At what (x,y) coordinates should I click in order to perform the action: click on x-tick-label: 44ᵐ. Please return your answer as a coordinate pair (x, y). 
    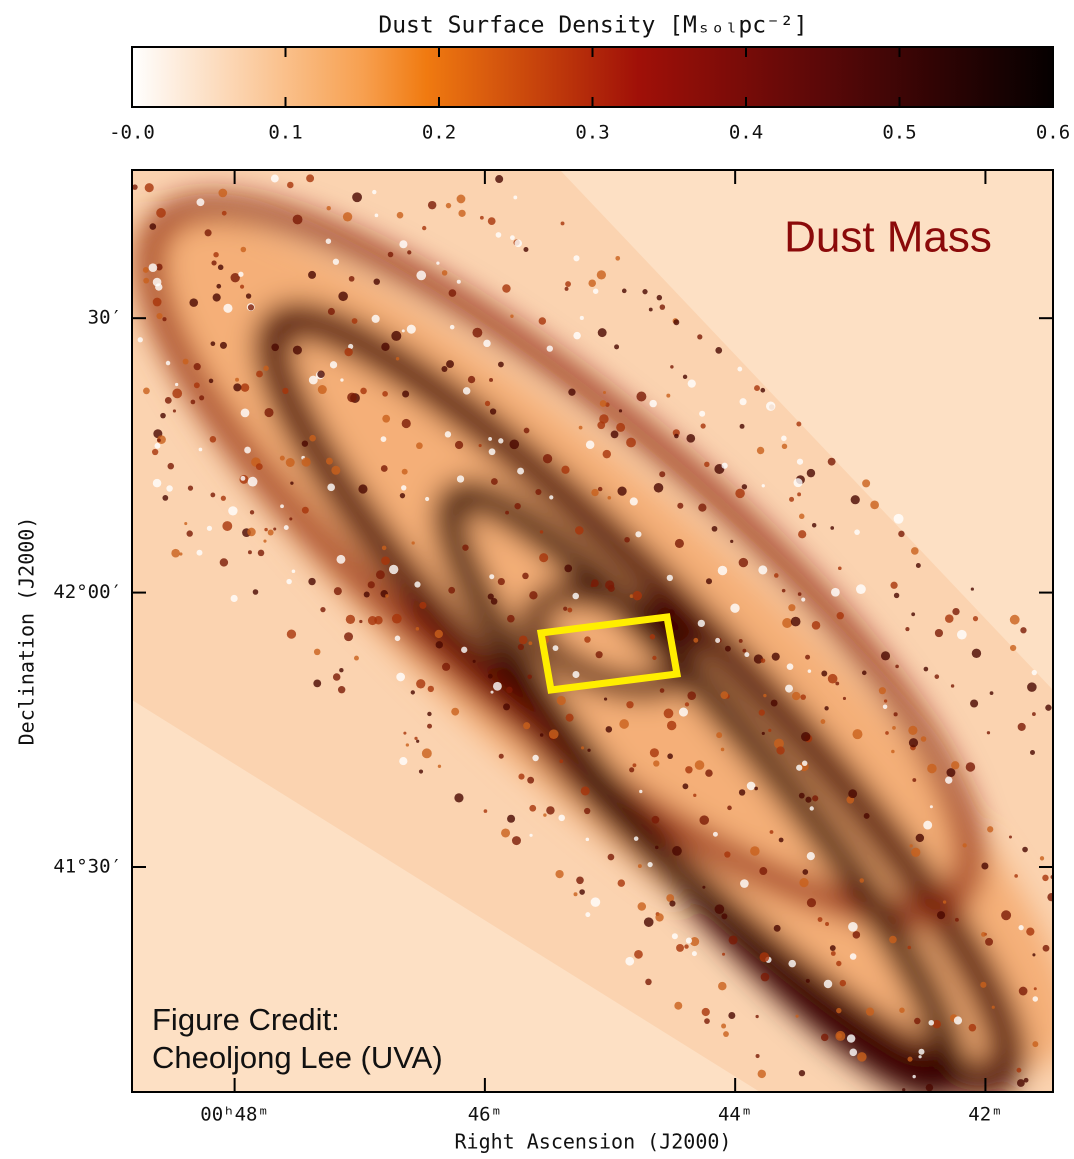
    Looking at the image, I should click on (735, 1115).